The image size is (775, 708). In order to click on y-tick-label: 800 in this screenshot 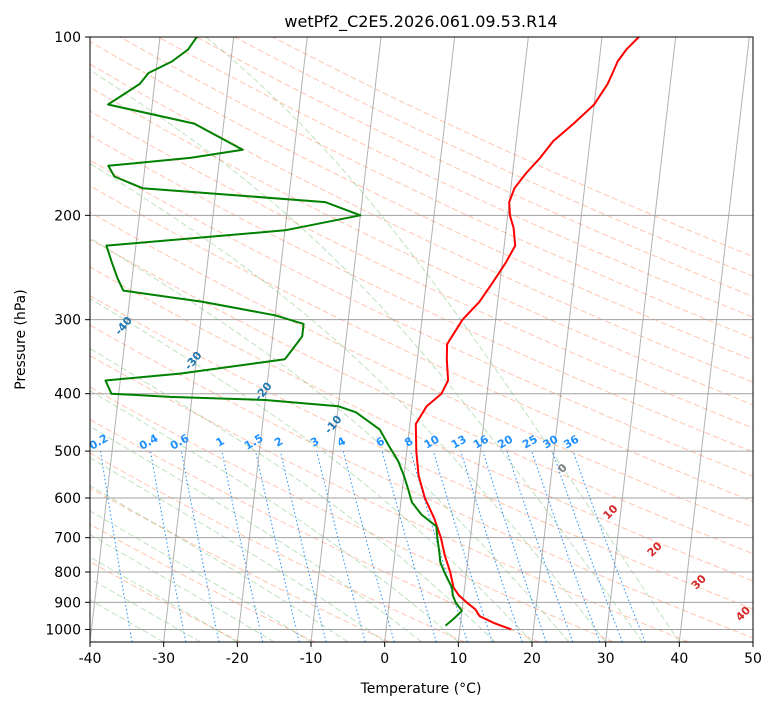, I will do `click(67, 573)`.